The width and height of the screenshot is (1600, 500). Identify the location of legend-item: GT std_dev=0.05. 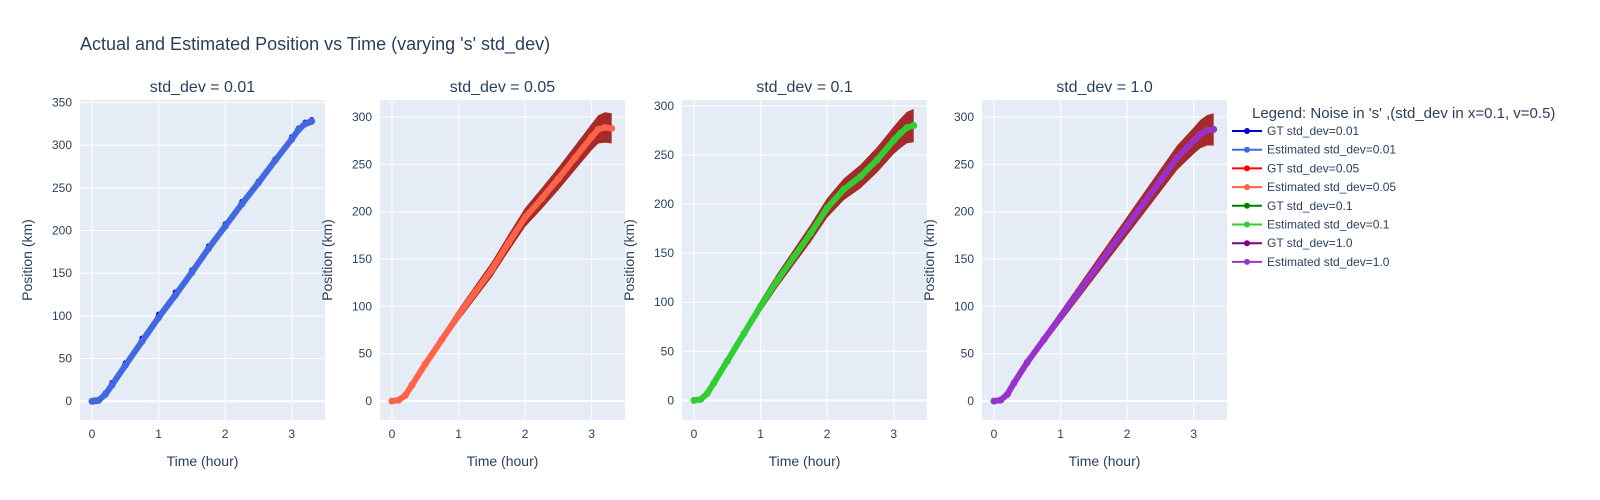
(1296, 168).